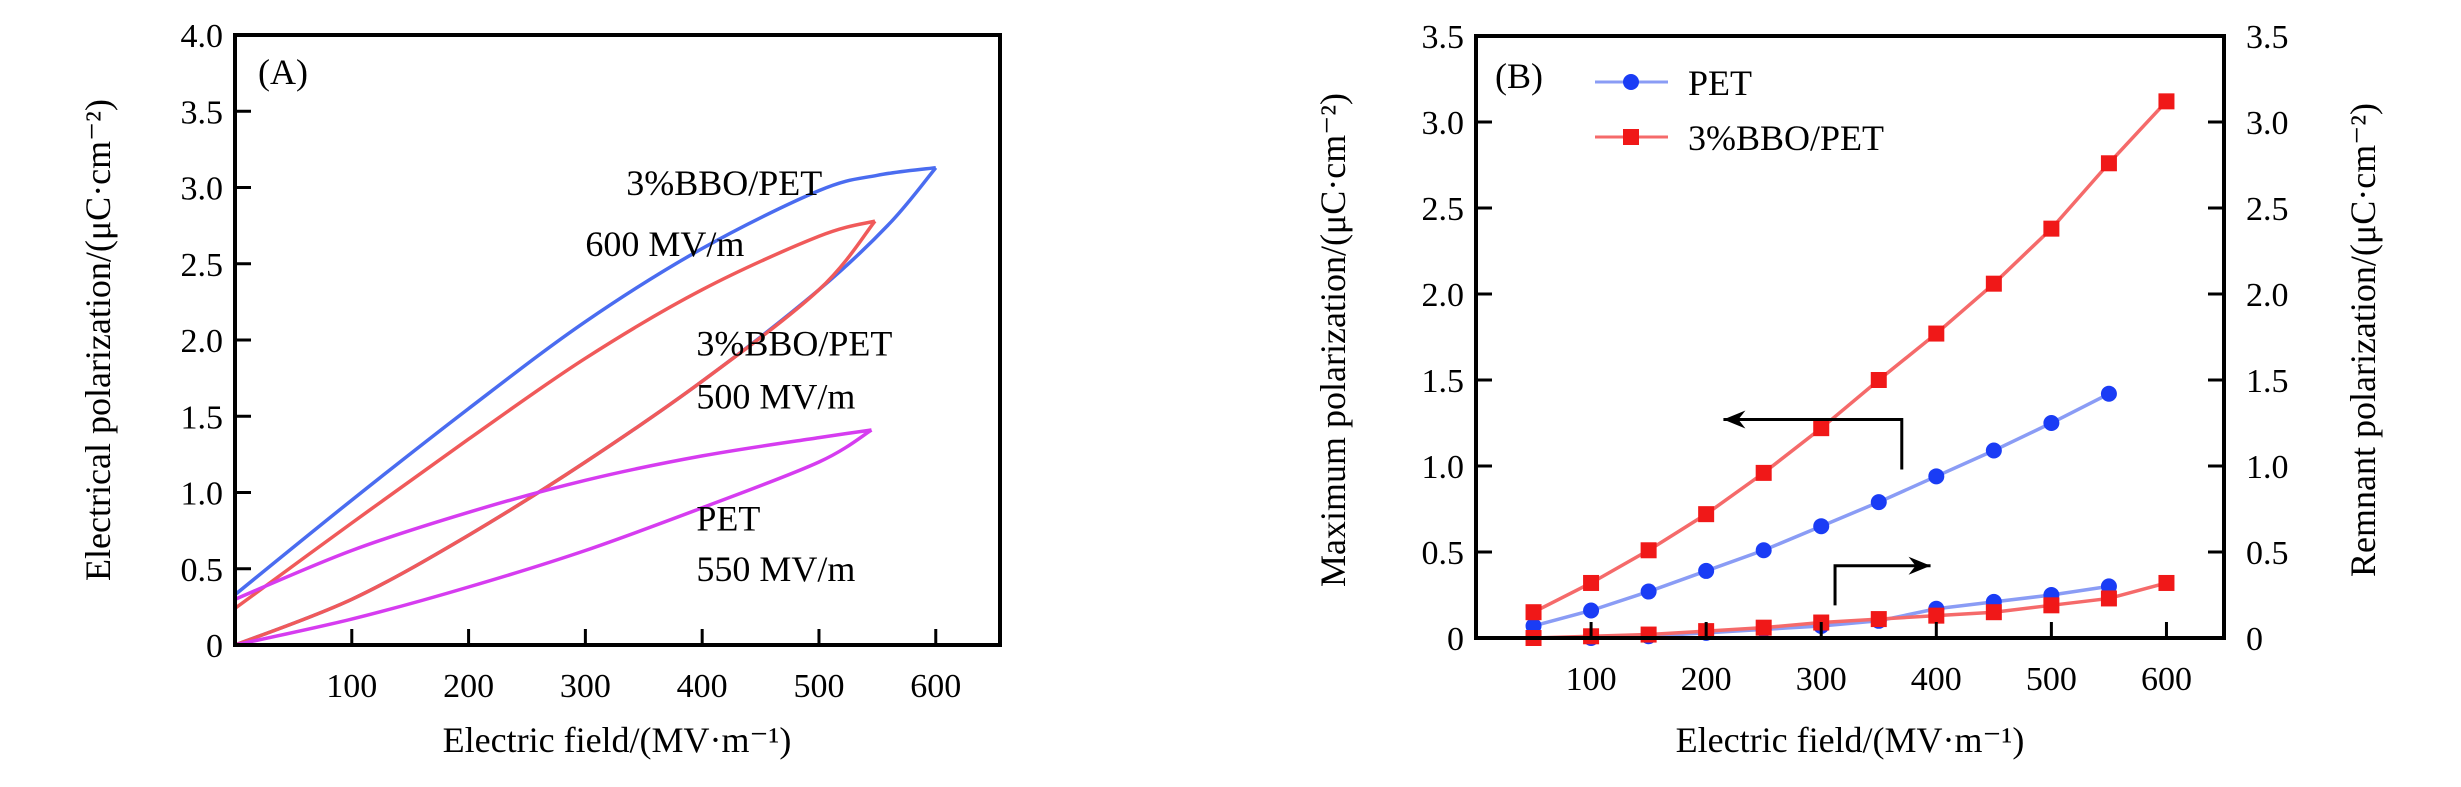 The width and height of the screenshot is (2461, 787). What do you see at coordinates (2363, 340) in the screenshot?
I see `panel-b-right-axis-title: Remnant polarization/(μC·cm⁻²)` at bounding box center [2363, 340].